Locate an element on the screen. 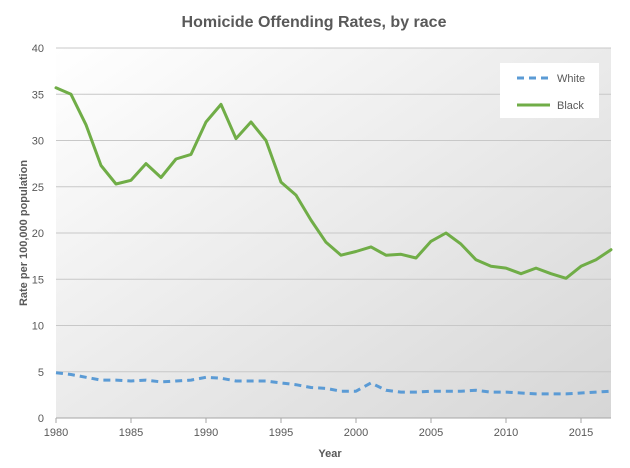 This screenshot has width=630, height=468. y-axis-label: Rate per 100,000 population is located at coordinates (24, 233).